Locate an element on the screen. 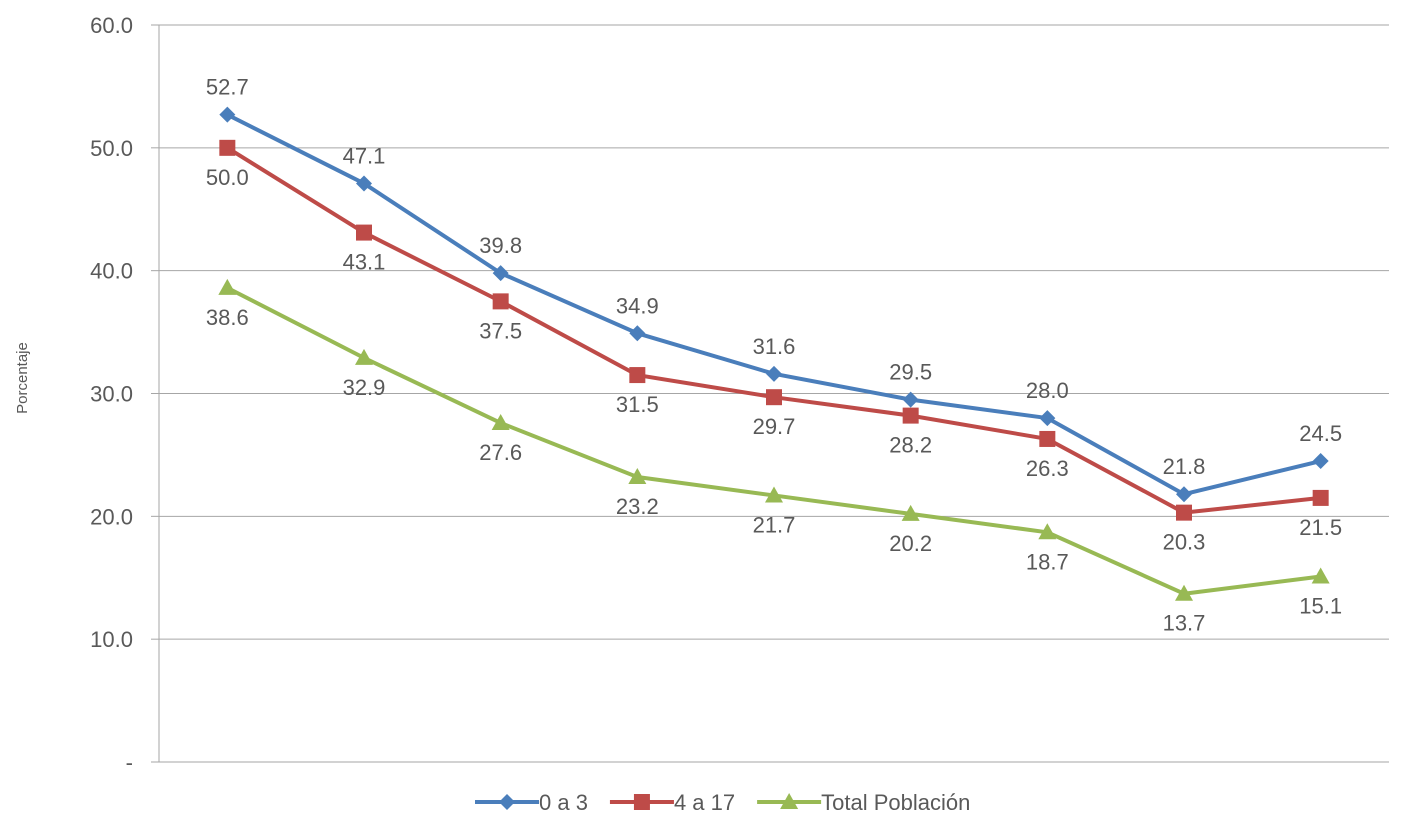  data-label: 20.3 is located at coordinates (1184, 542).